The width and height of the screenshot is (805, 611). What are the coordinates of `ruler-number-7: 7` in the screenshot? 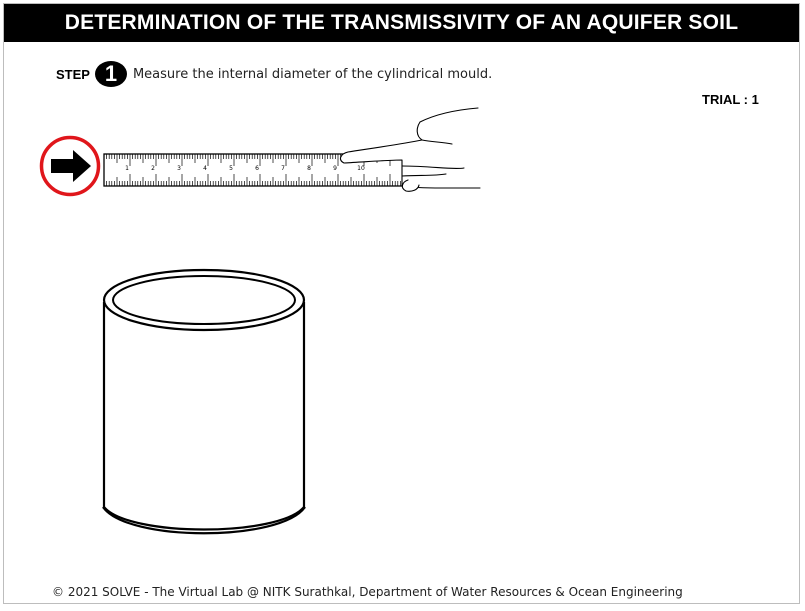 It's located at (283, 168).